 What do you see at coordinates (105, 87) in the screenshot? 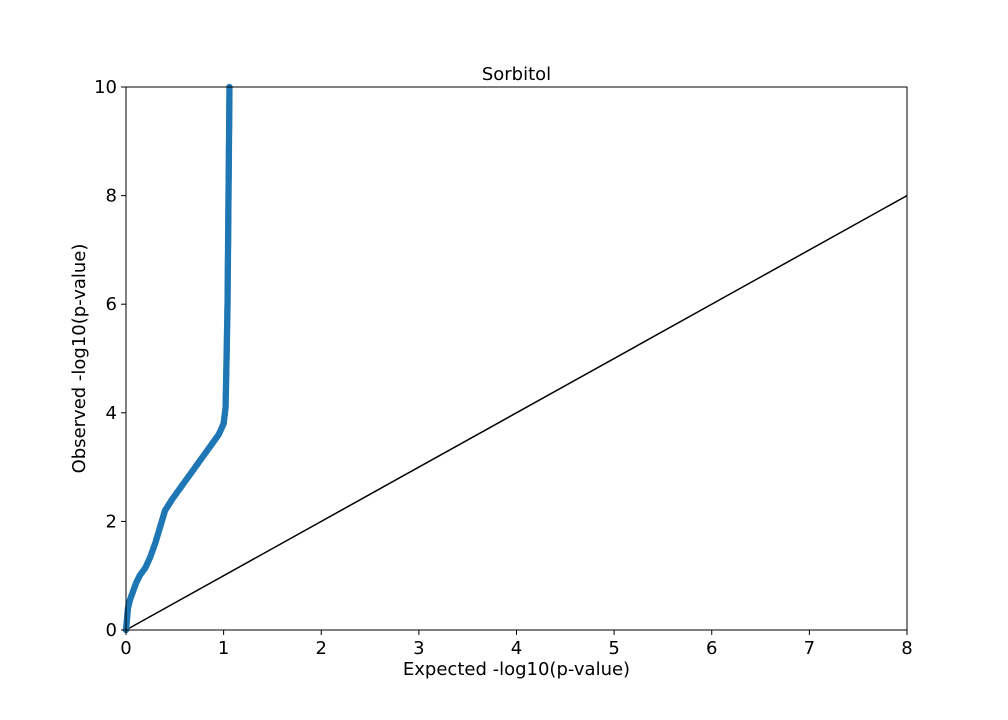
I see `y-tick-label: 10` at bounding box center [105, 87].